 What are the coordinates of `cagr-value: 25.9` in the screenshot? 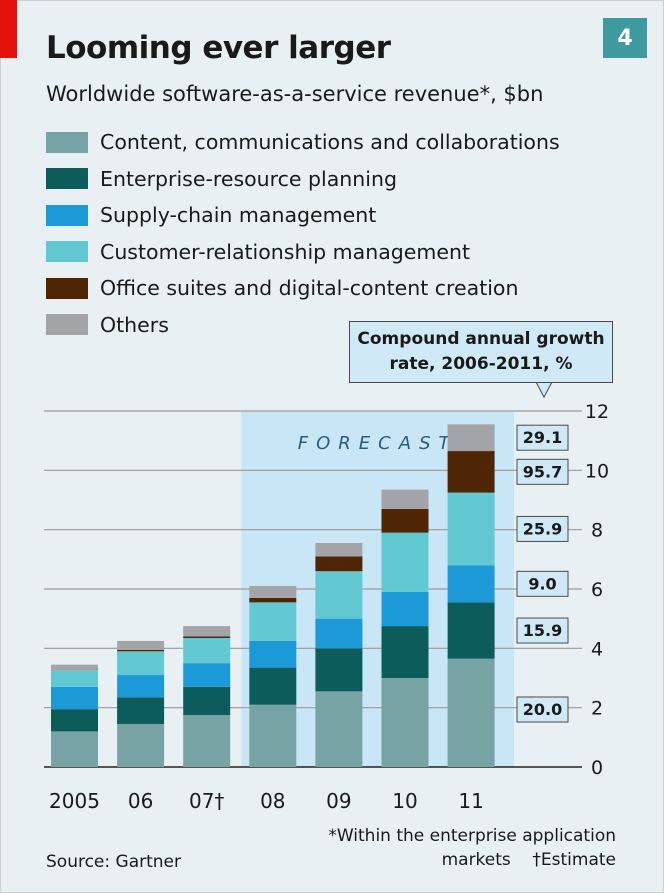 It's located at (542, 528).